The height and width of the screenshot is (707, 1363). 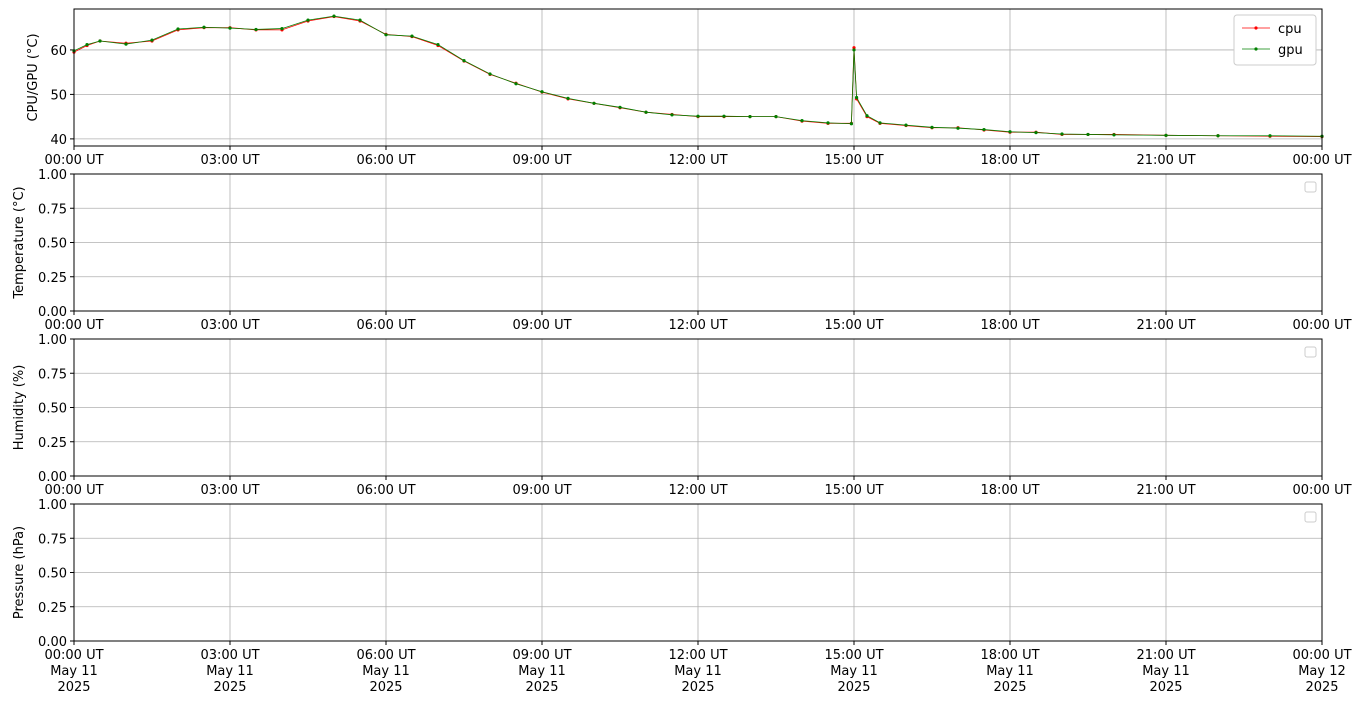 I want to click on legend-label: cpu, so click(x=1290, y=29).